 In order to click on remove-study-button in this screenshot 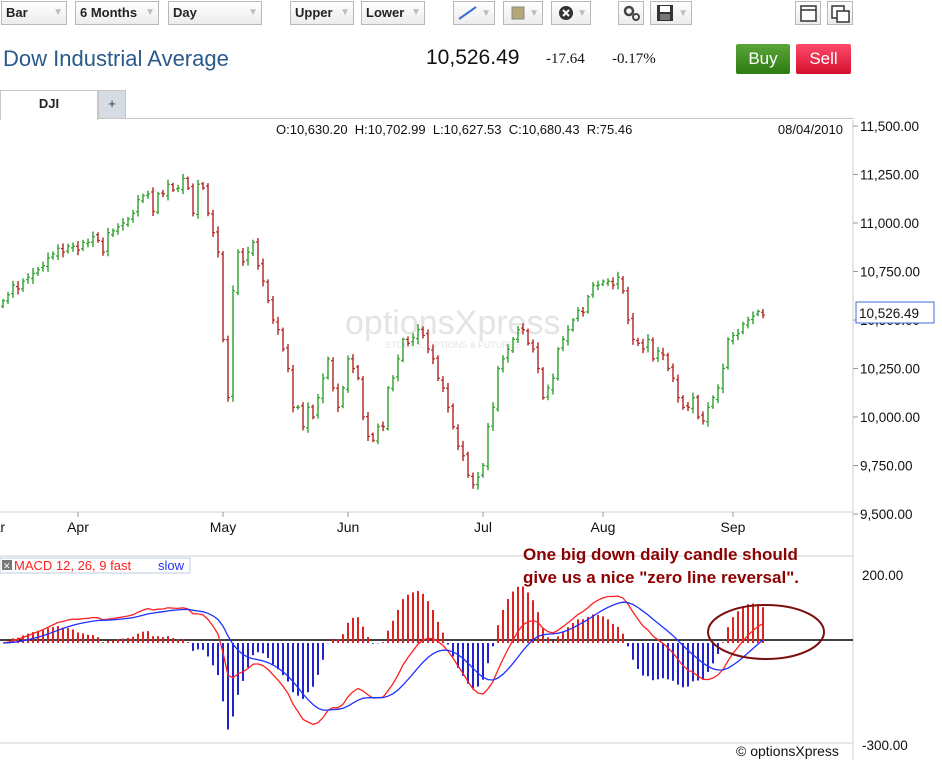, I will do `click(7, 565)`.